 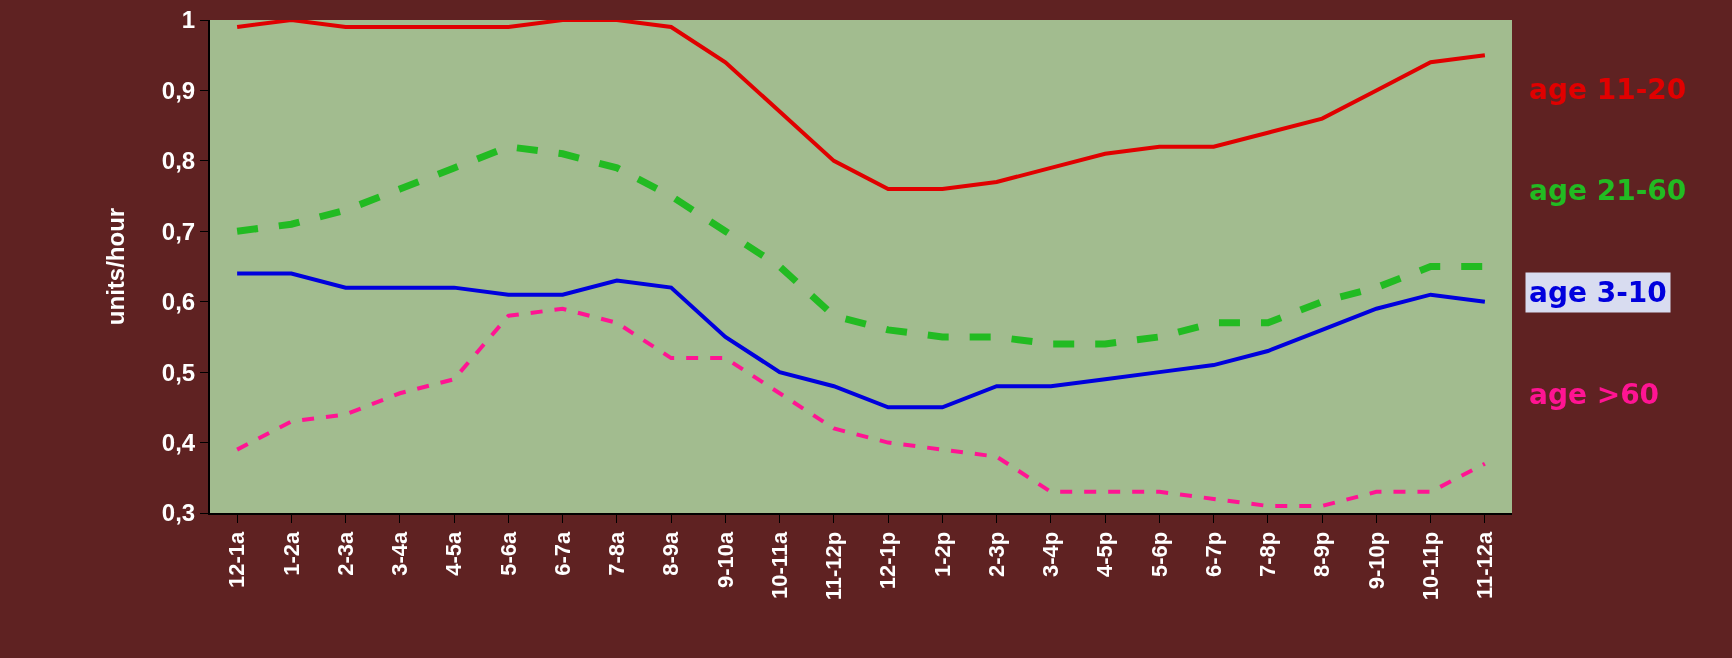 I want to click on x-tick-label: 12-1a, so click(x=237, y=560).